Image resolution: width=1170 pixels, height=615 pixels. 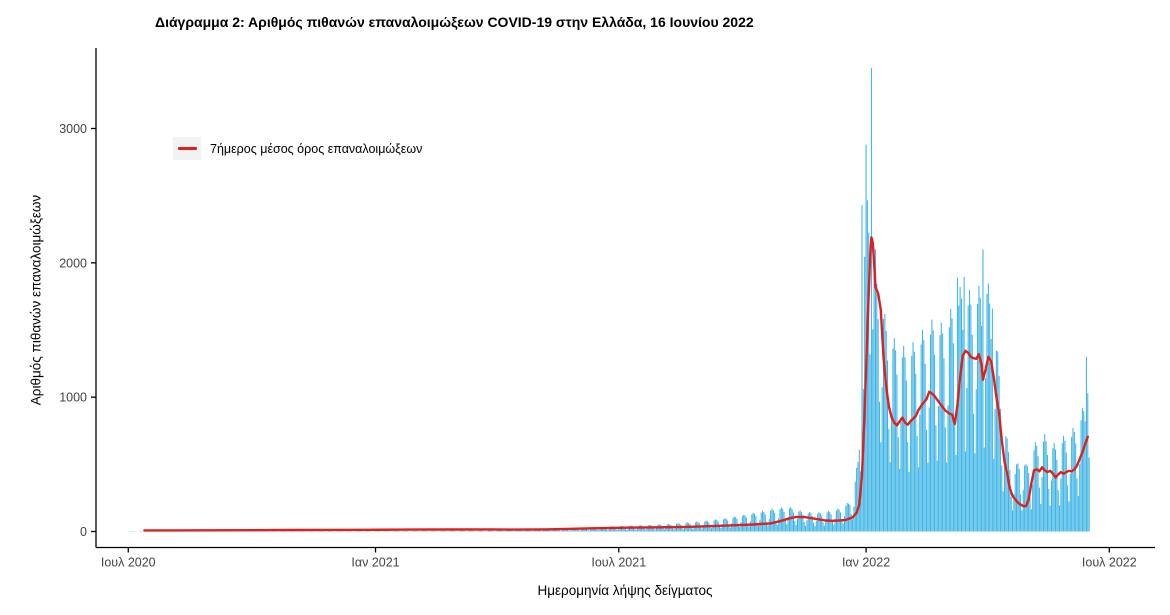 What do you see at coordinates (73, 263) in the screenshot?
I see `y-tick-label: 2000` at bounding box center [73, 263].